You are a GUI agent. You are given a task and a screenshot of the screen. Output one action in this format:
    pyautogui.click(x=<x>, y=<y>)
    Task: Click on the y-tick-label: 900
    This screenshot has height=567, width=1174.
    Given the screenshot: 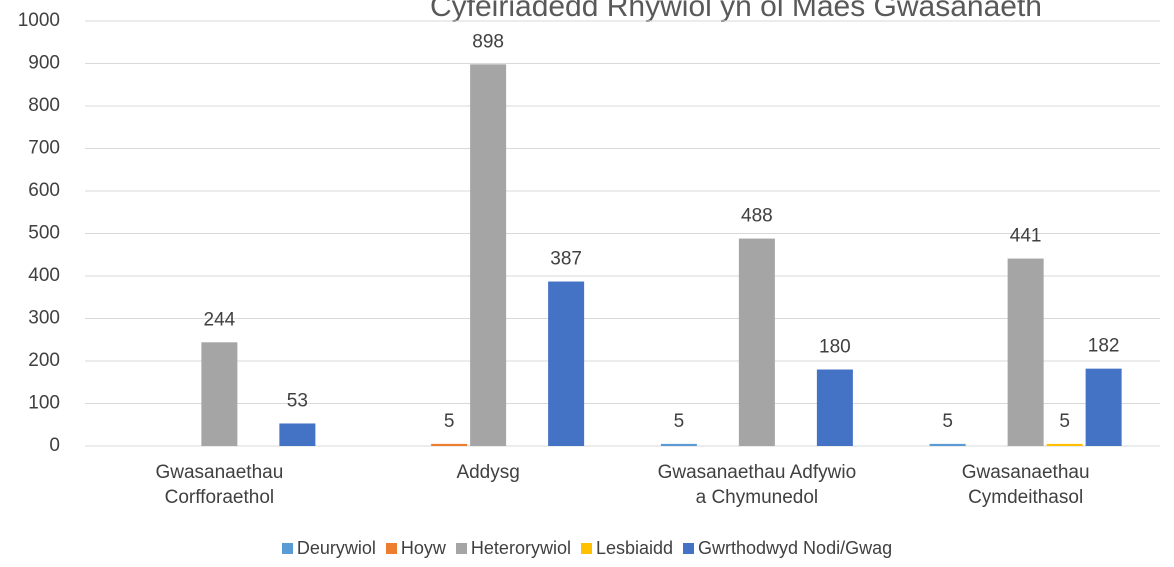 What is the action you would take?
    pyautogui.click(x=44, y=63)
    